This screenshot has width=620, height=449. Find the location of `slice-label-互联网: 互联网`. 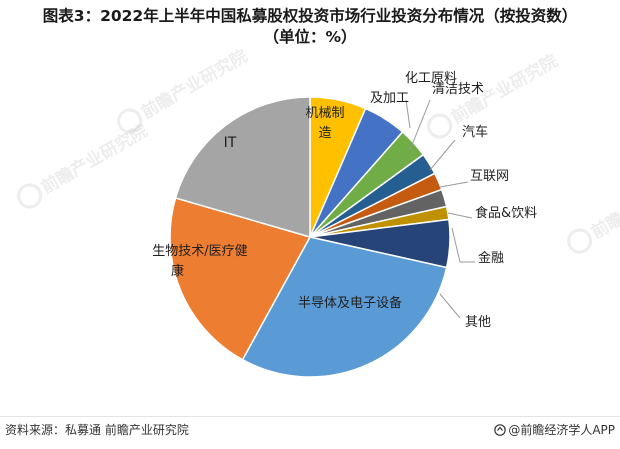

slice-label-互联网: 互联网 is located at coordinates (489, 176).